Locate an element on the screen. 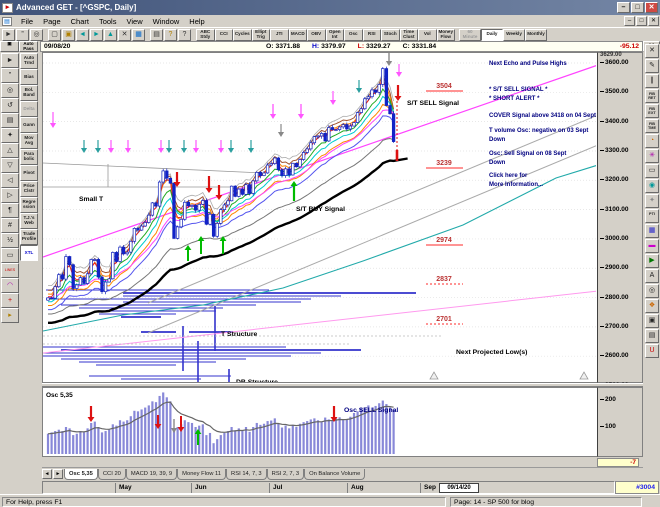 Image resolution: width=660 pixels, height=507 pixels. pointer-tool: ► is located at coordinates (8, 34).